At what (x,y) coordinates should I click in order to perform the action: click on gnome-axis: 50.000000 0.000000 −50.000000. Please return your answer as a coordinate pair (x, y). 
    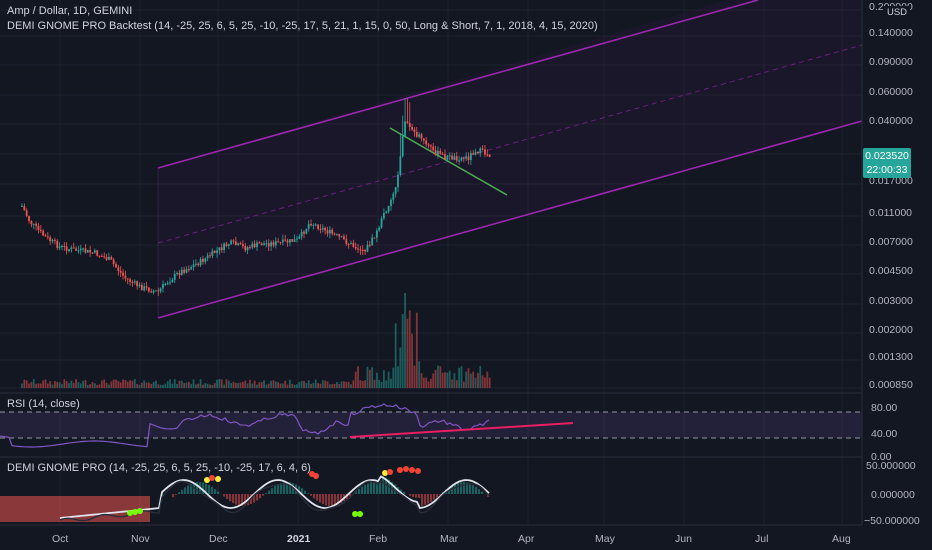
    Looking at the image, I should click on (892, 493).